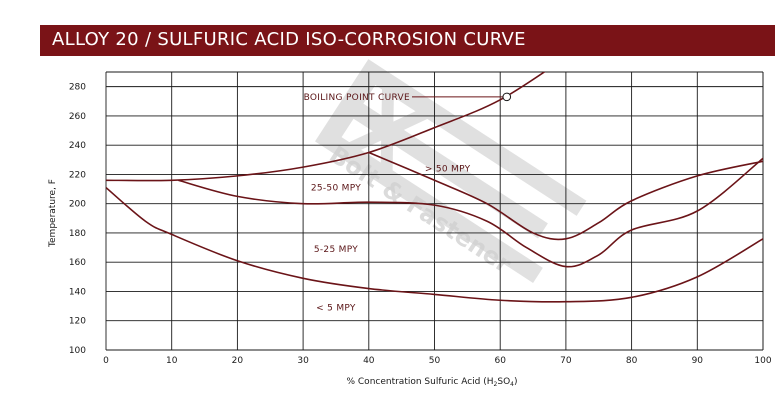 The image size is (775, 400). I want to click on region-label: < 5 MPY, so click(336, 309).